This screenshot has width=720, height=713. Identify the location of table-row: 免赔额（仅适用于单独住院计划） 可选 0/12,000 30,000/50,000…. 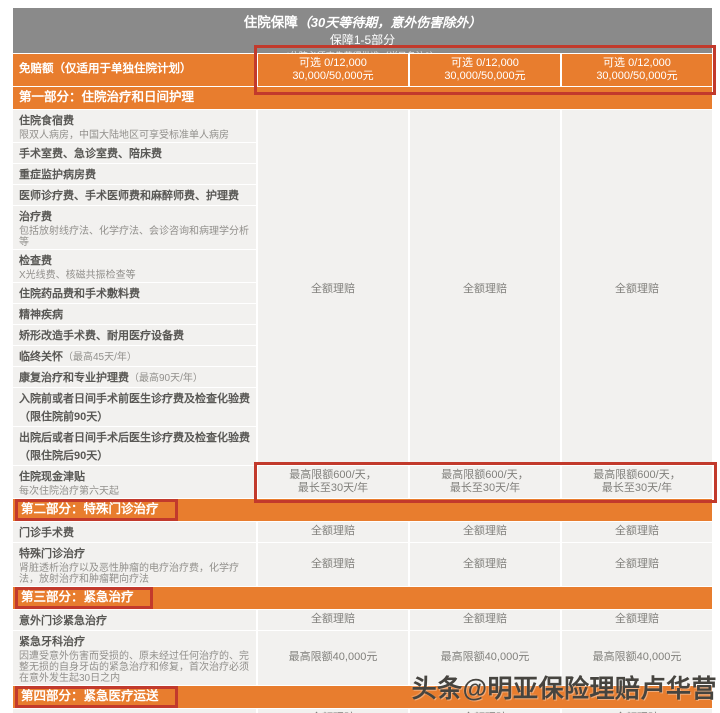
(364, 70).